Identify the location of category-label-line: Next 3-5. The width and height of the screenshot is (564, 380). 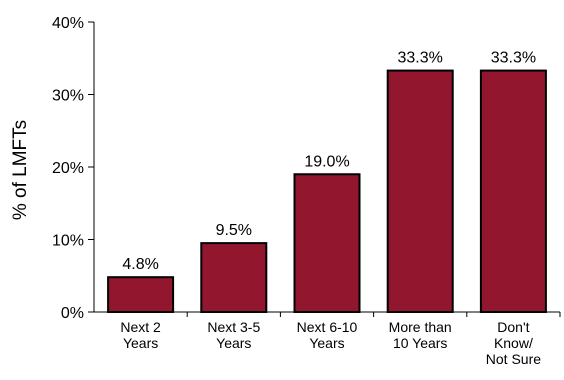
(233, 327).